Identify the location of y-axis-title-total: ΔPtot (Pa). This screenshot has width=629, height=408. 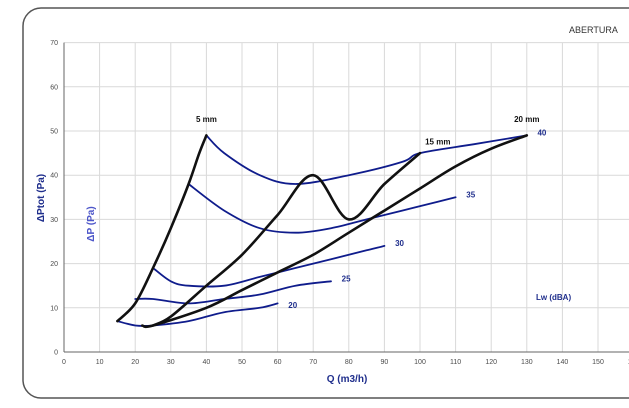
(41, 198).